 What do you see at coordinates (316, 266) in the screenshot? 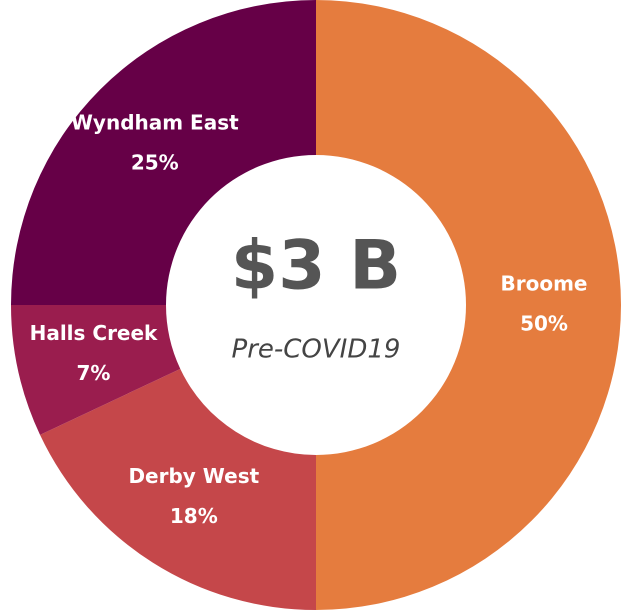
I see `center-value: $3 B` at bounding box center [316, 266].